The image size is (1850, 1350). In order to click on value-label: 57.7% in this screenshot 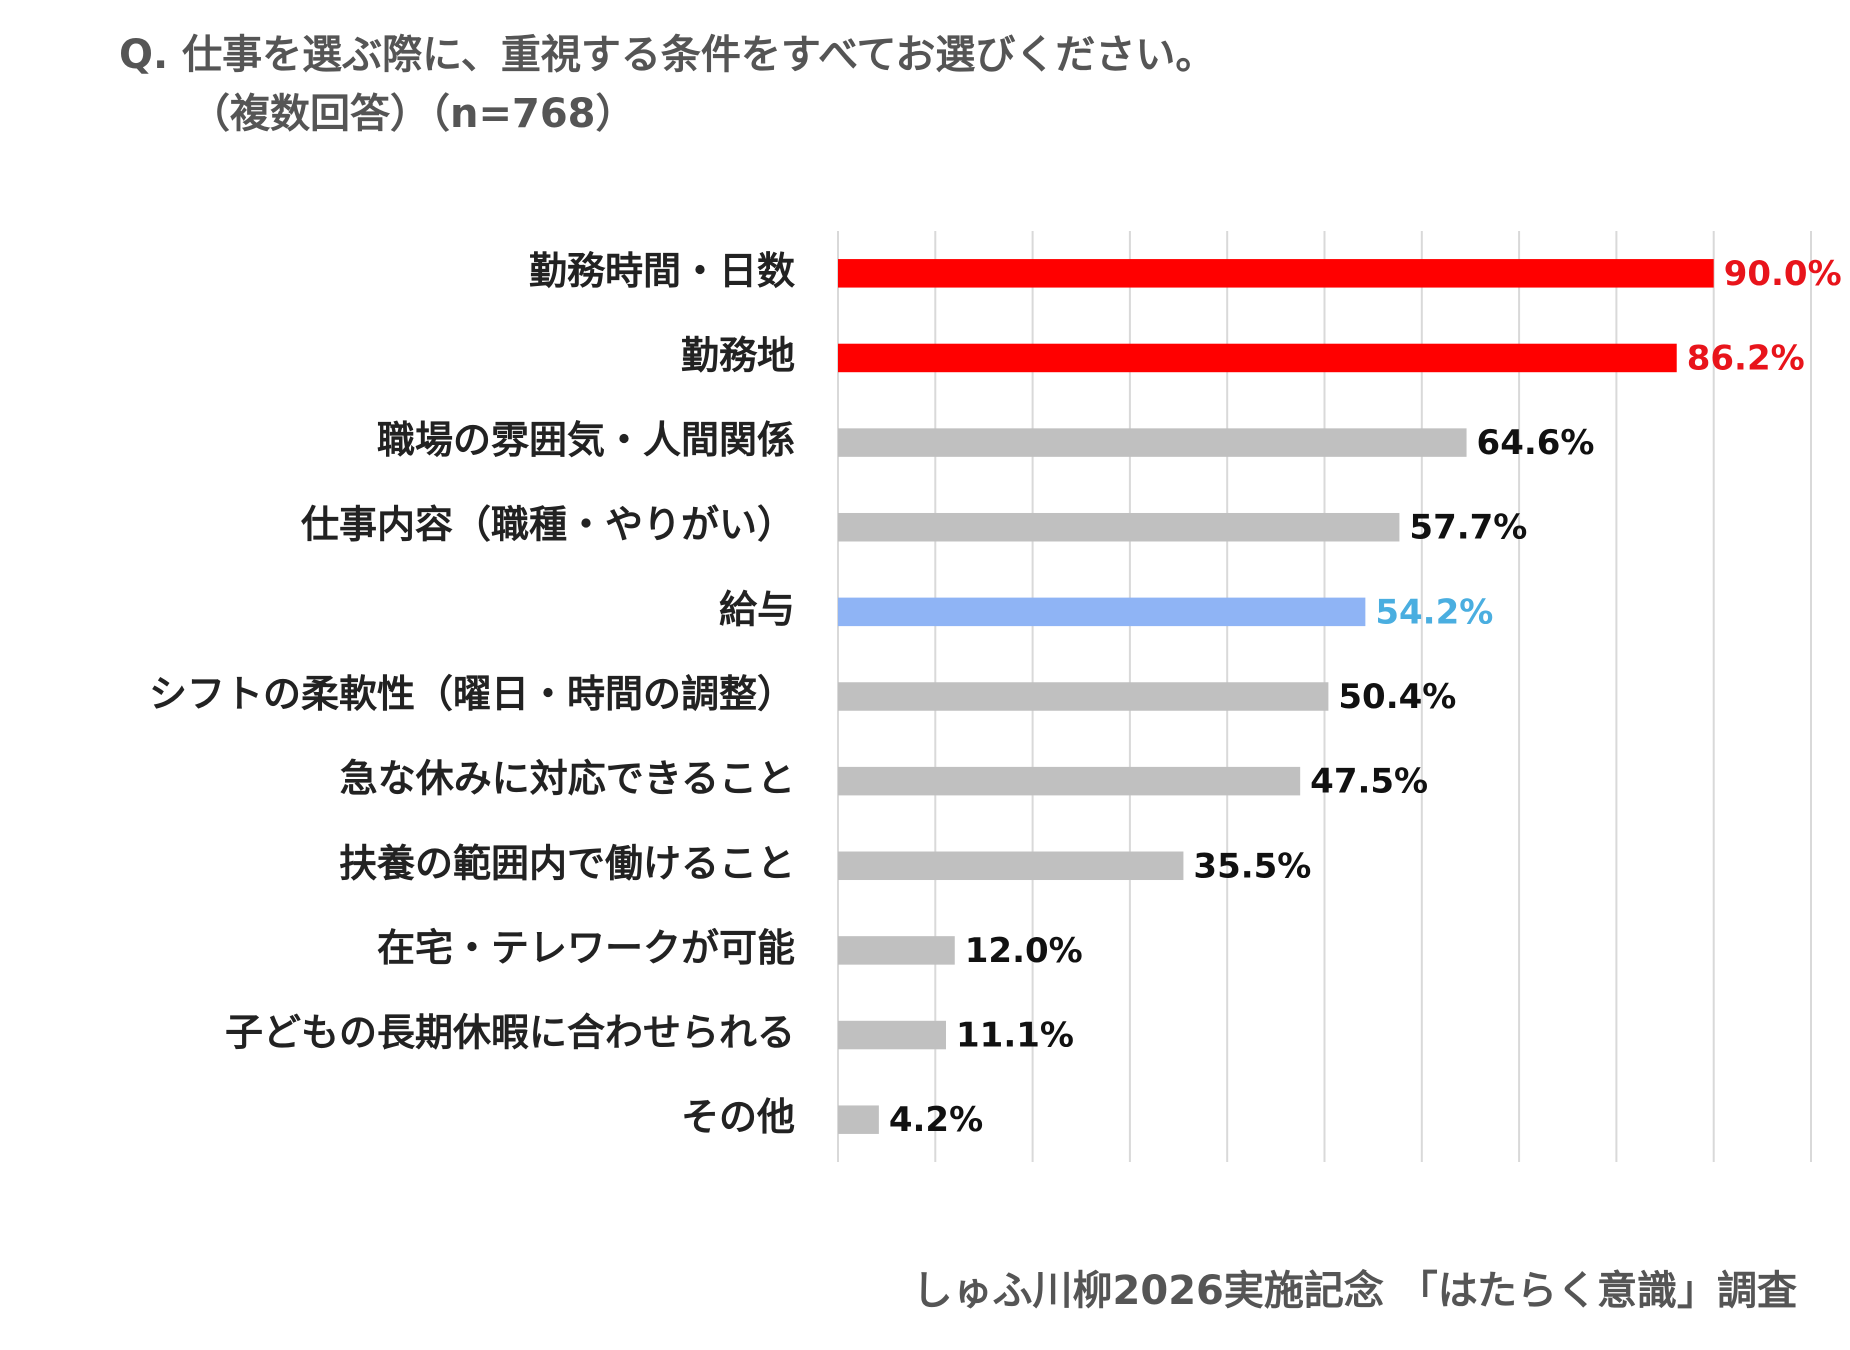, I will do `click(1468, 528)`.